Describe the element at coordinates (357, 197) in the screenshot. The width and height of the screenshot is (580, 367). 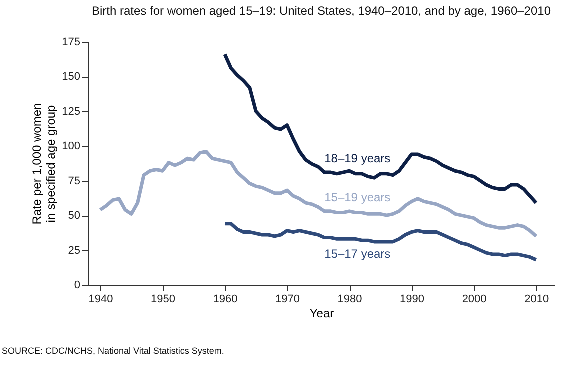
I see `series-label: 15–19 years` at that location.